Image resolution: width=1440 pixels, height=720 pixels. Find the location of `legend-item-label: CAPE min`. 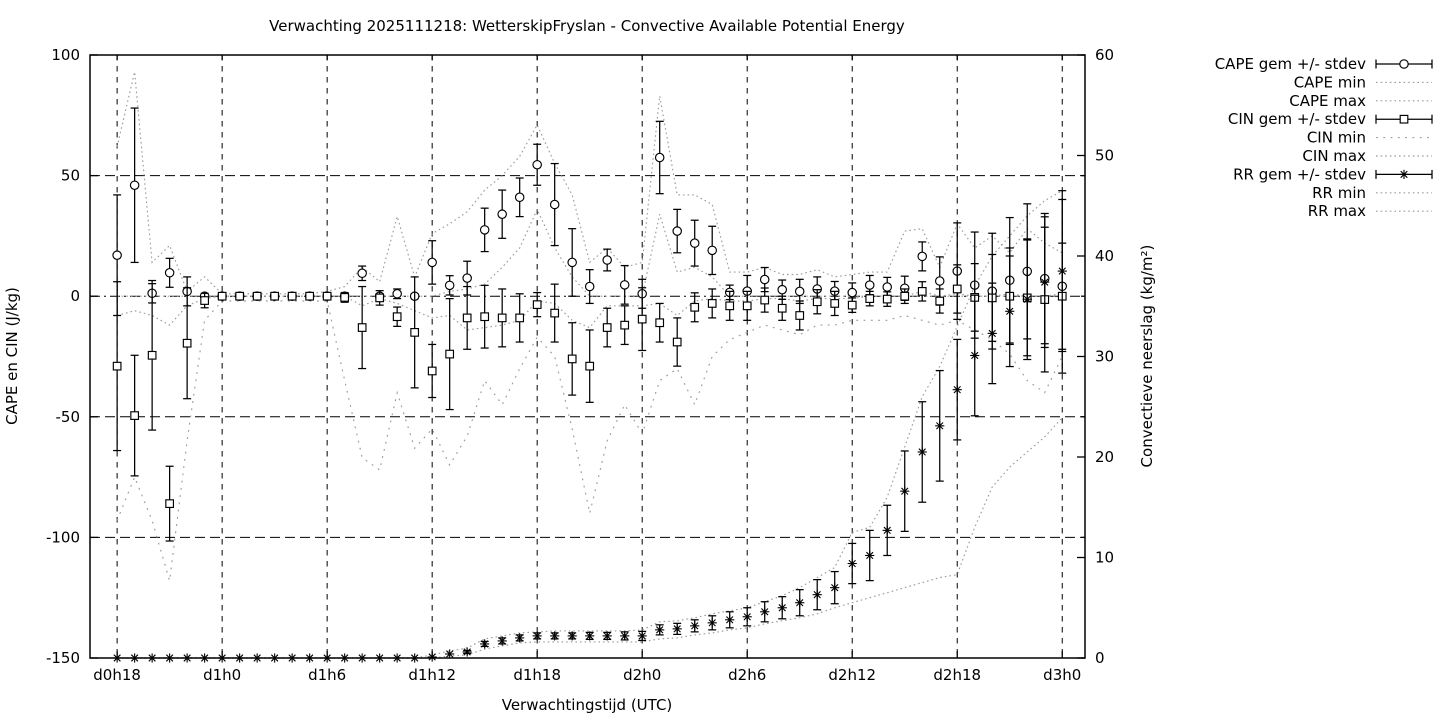

legend-item-label: CAPE min is located at coordinates (1330, 82).